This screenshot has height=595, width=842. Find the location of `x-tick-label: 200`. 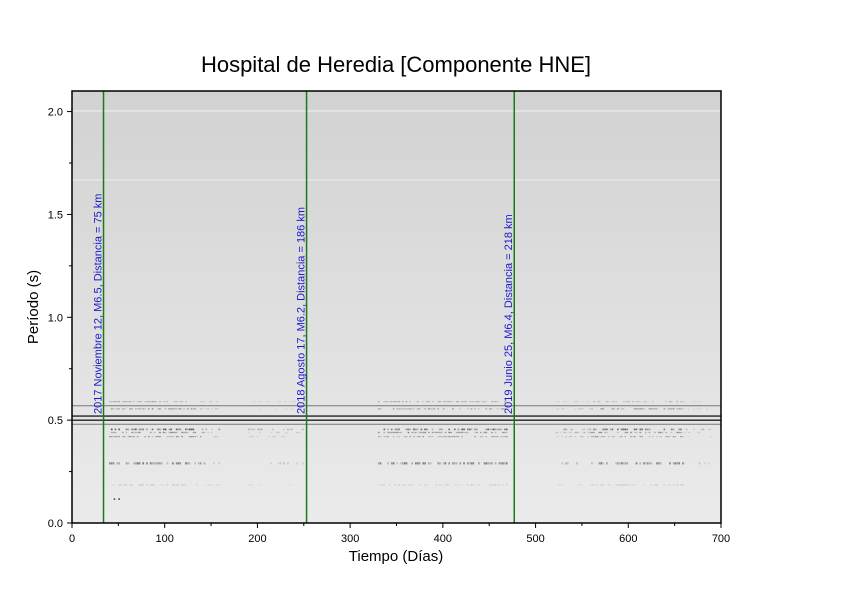

x-tick-label: 200 is located at coordinates (257, 539).